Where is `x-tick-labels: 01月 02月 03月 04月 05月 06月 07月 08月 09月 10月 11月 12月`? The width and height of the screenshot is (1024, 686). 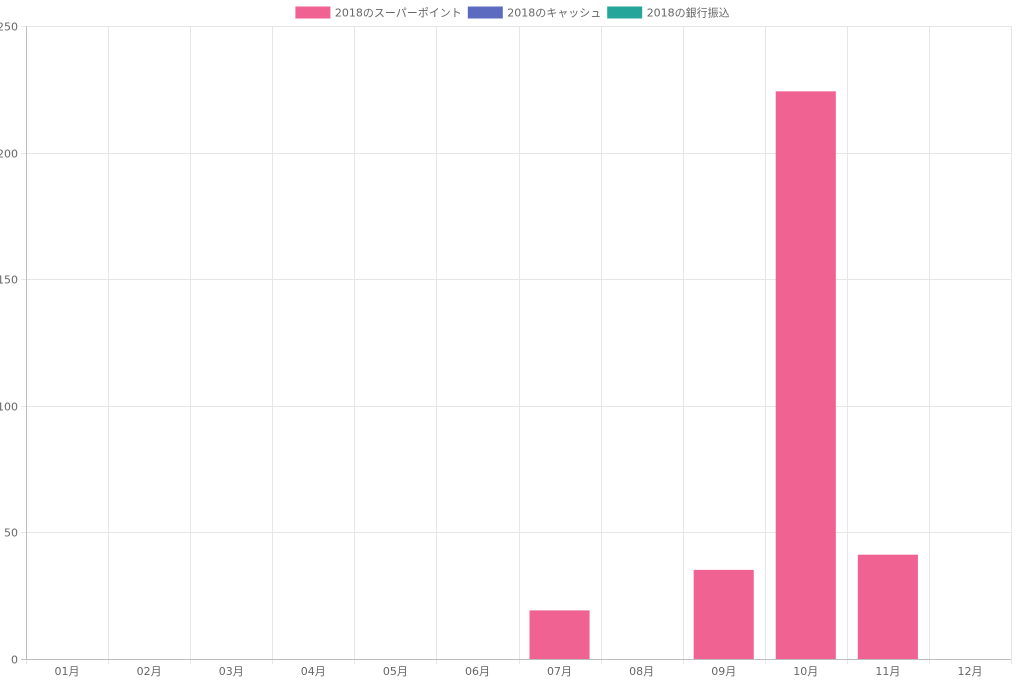 x-tick-labels: 01月 02月 03月 04月 05月 06月 07月 08月 09月 10月 11月 12月 is located at coordinates (519, 671).